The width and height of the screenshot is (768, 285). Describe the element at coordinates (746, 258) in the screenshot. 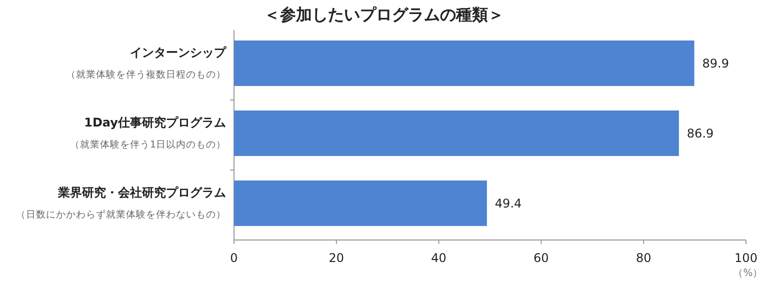

I see `x-tick-label: 100` at that location.